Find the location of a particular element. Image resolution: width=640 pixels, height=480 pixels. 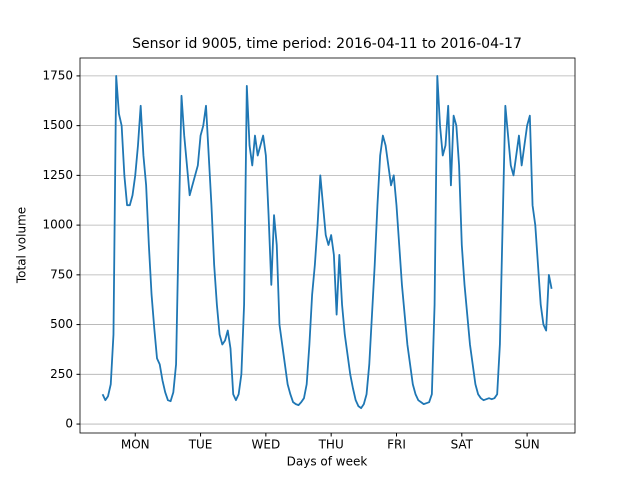

y-tick-label: 250 is located at coordinates (61, 374).